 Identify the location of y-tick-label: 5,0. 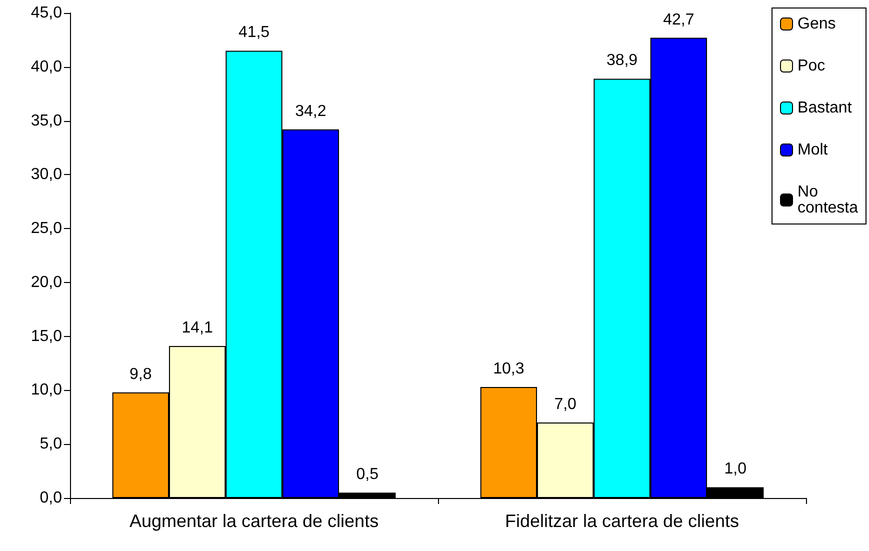
(51, 444).